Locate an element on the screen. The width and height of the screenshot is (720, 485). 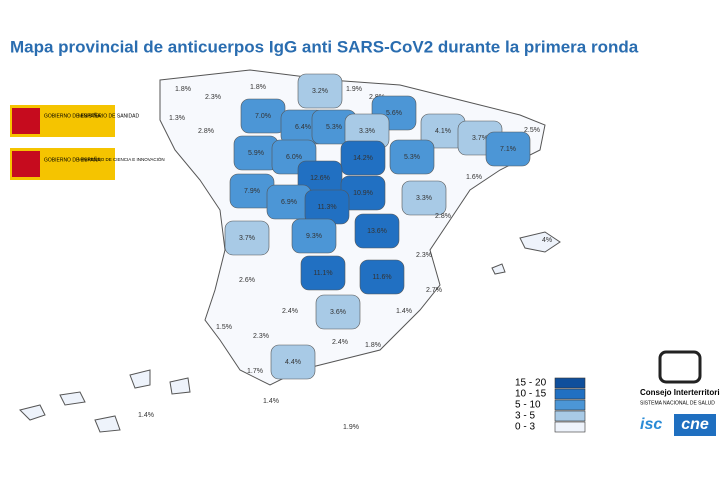
province-label: 2.5% is located at coordinates (532, 130).